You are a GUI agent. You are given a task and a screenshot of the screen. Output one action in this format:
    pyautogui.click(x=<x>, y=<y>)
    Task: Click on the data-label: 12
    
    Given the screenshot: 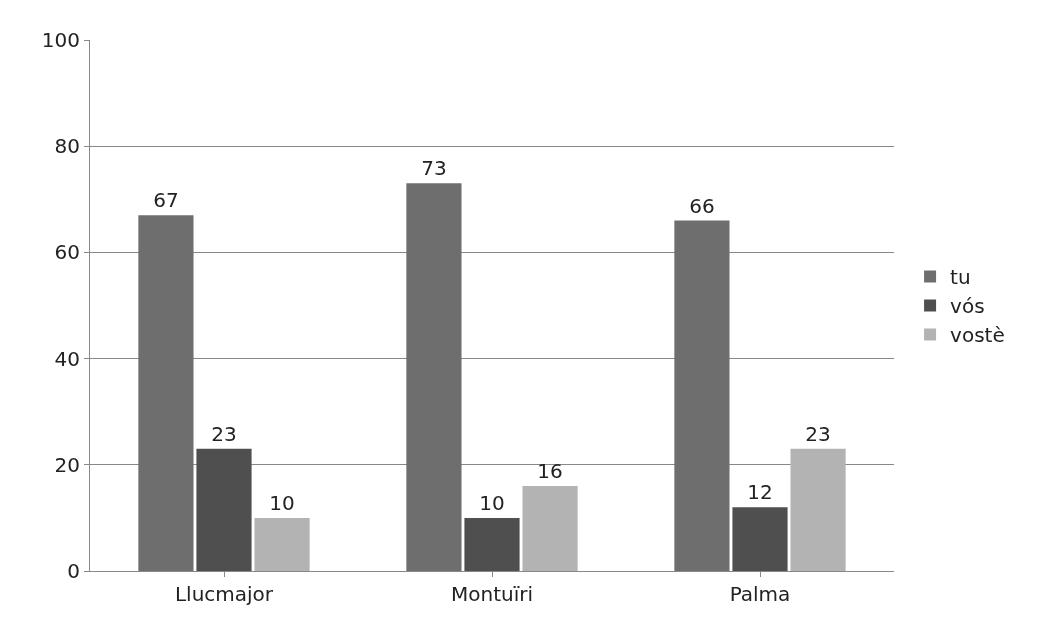 What is the action you would take?
    pyautogui.click(x=760, y=492)
    